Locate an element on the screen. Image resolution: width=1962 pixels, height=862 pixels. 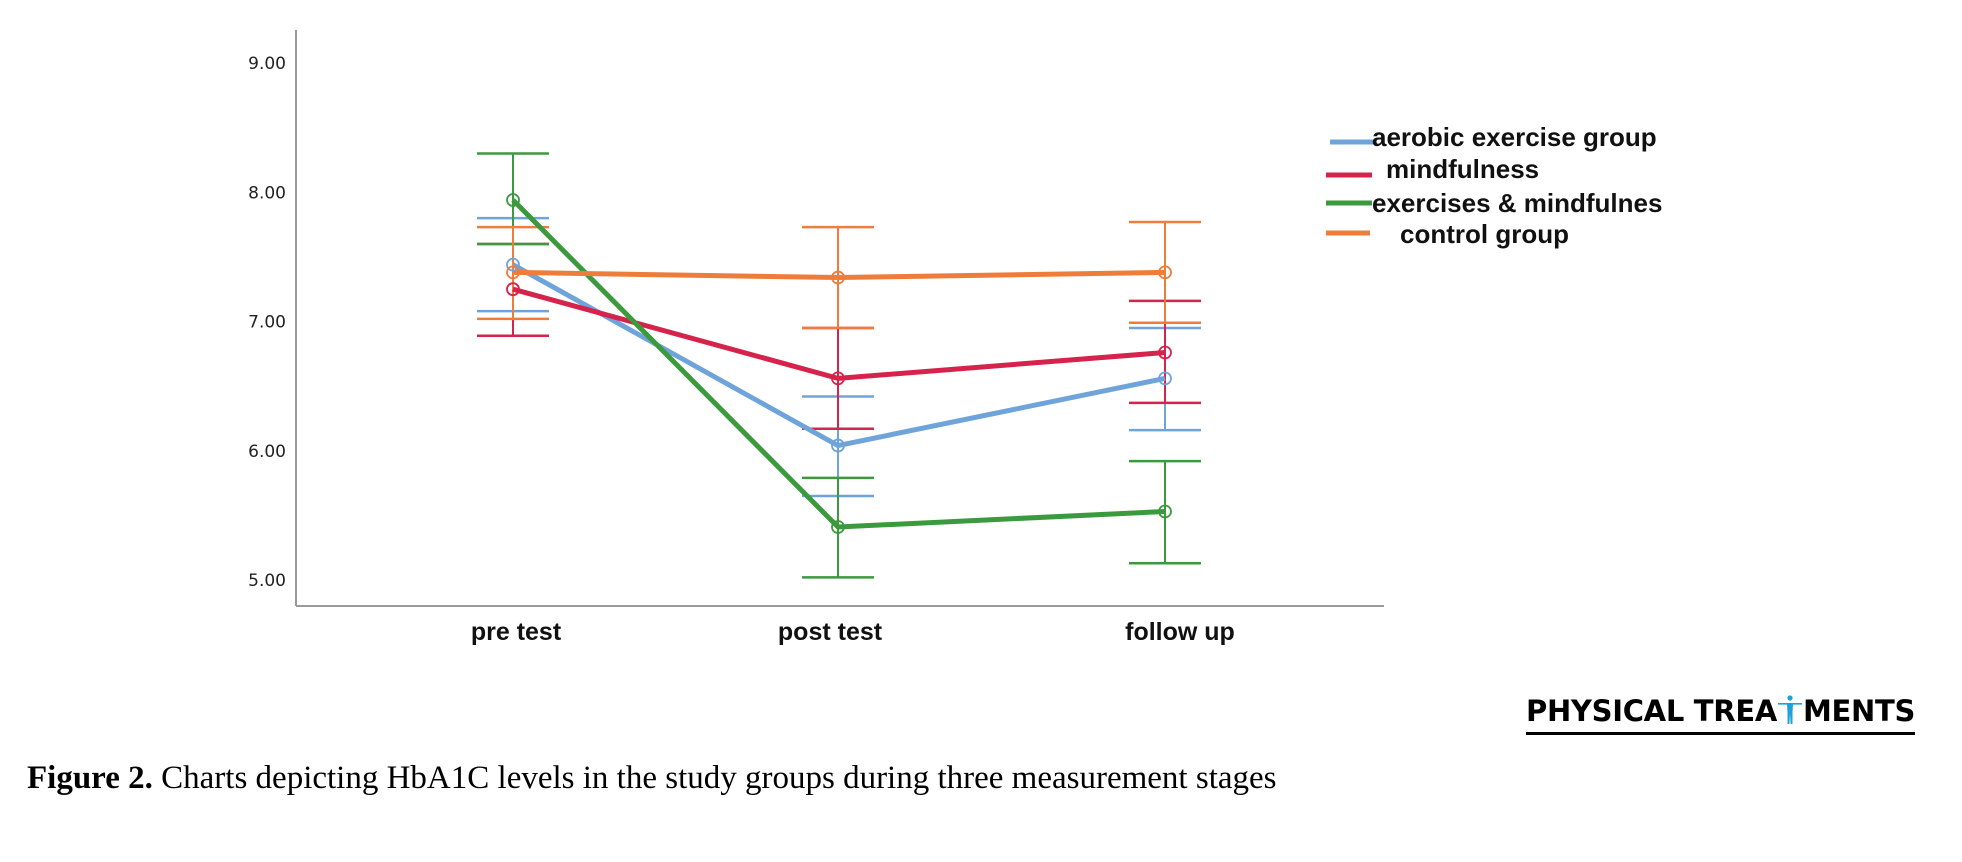
legend-label: aerobic exercise group is located at coordinates (1514, 137).